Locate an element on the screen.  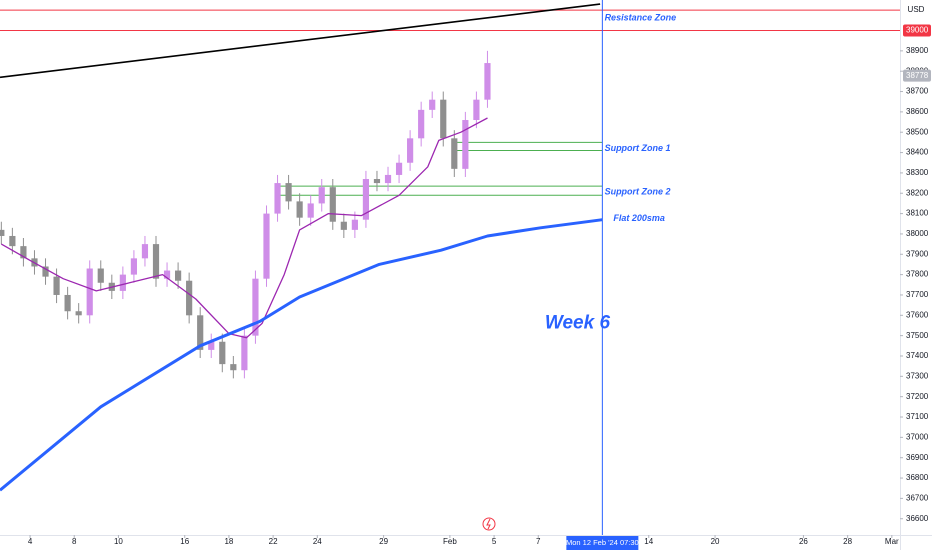
price-tag-label: 38778 is located at coordinates (917, 75).